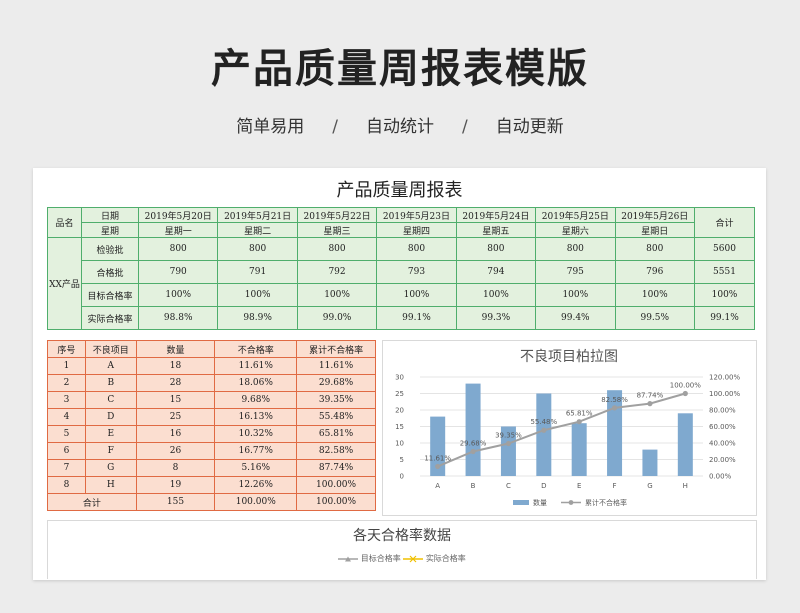  I want to click on weekday-cell: 星期六, so click(575, 230).